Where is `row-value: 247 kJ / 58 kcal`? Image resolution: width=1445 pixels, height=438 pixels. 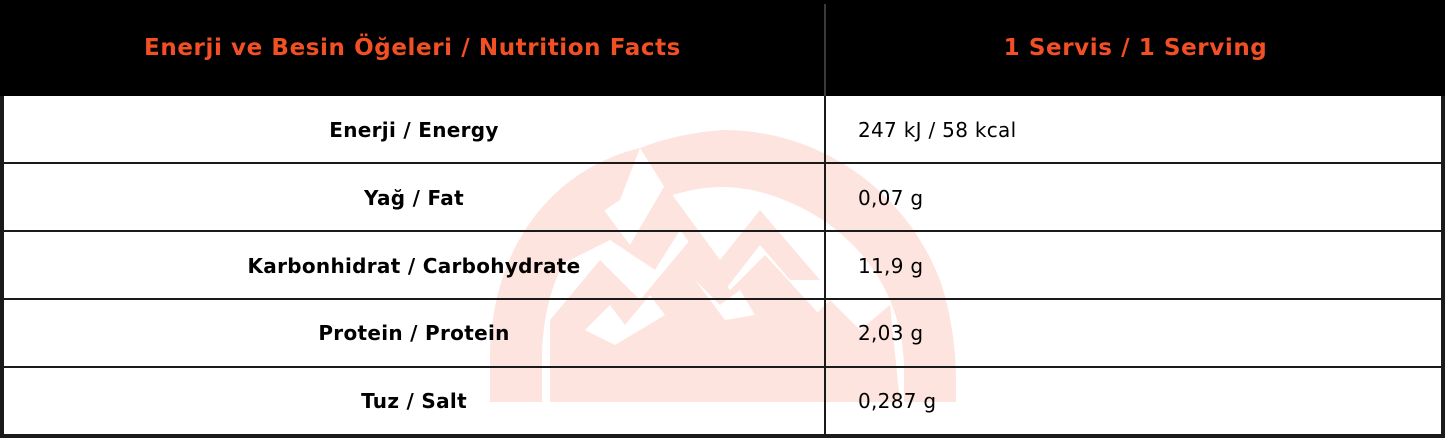 row-value: 247 kJ / 58 kcal is located at coordinates (937, 130).